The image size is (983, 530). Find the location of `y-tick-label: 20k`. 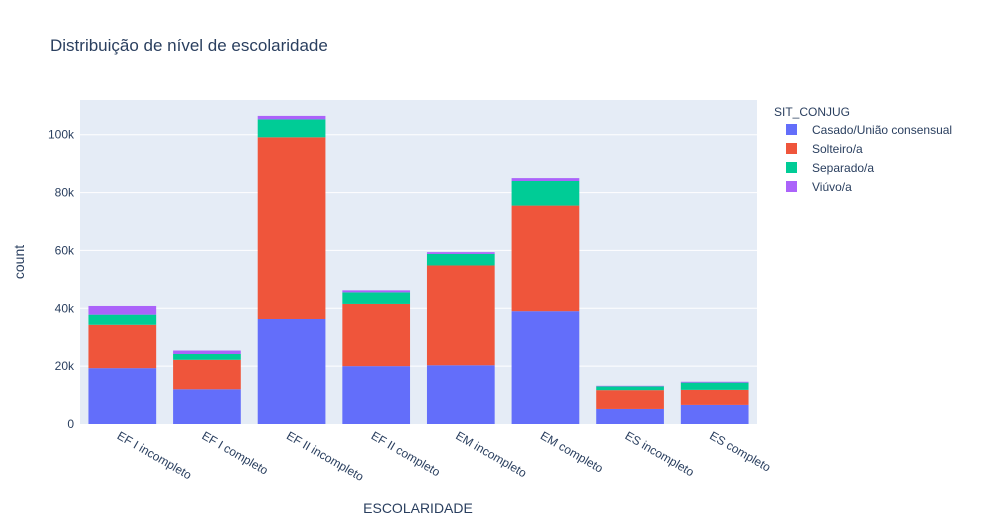

y-tick-label: 20k is located at coordinates (65, 366).